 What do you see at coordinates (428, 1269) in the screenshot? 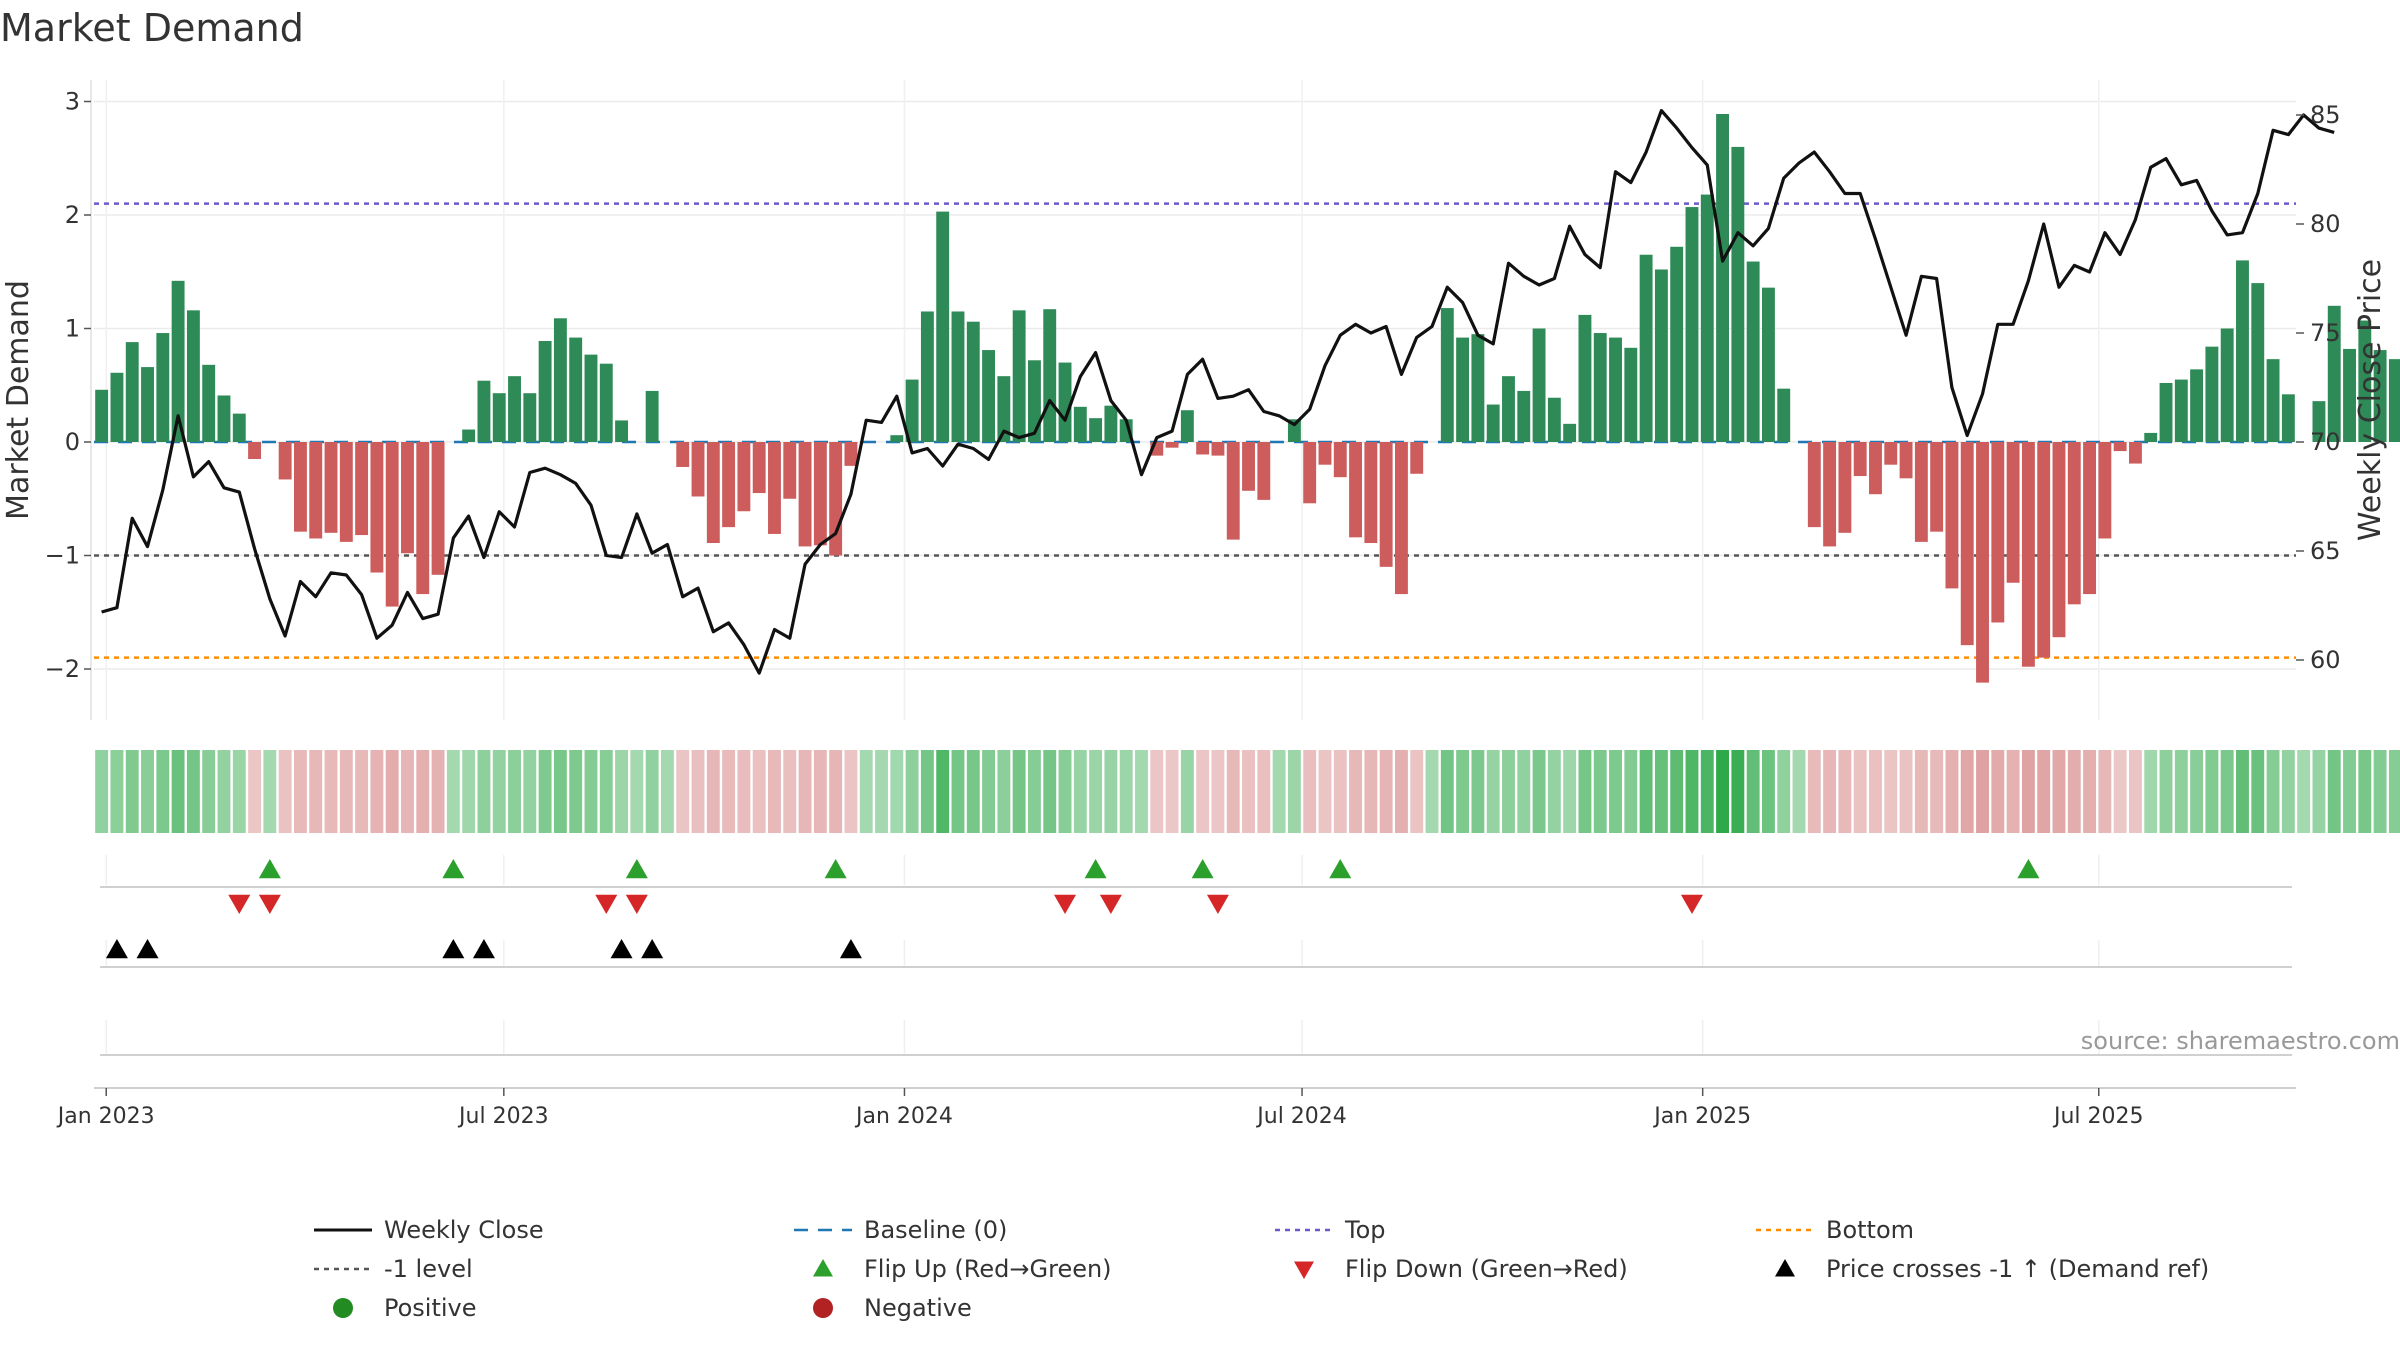
I see `legend-label: -1 level` at bounding box center [428, 1269].